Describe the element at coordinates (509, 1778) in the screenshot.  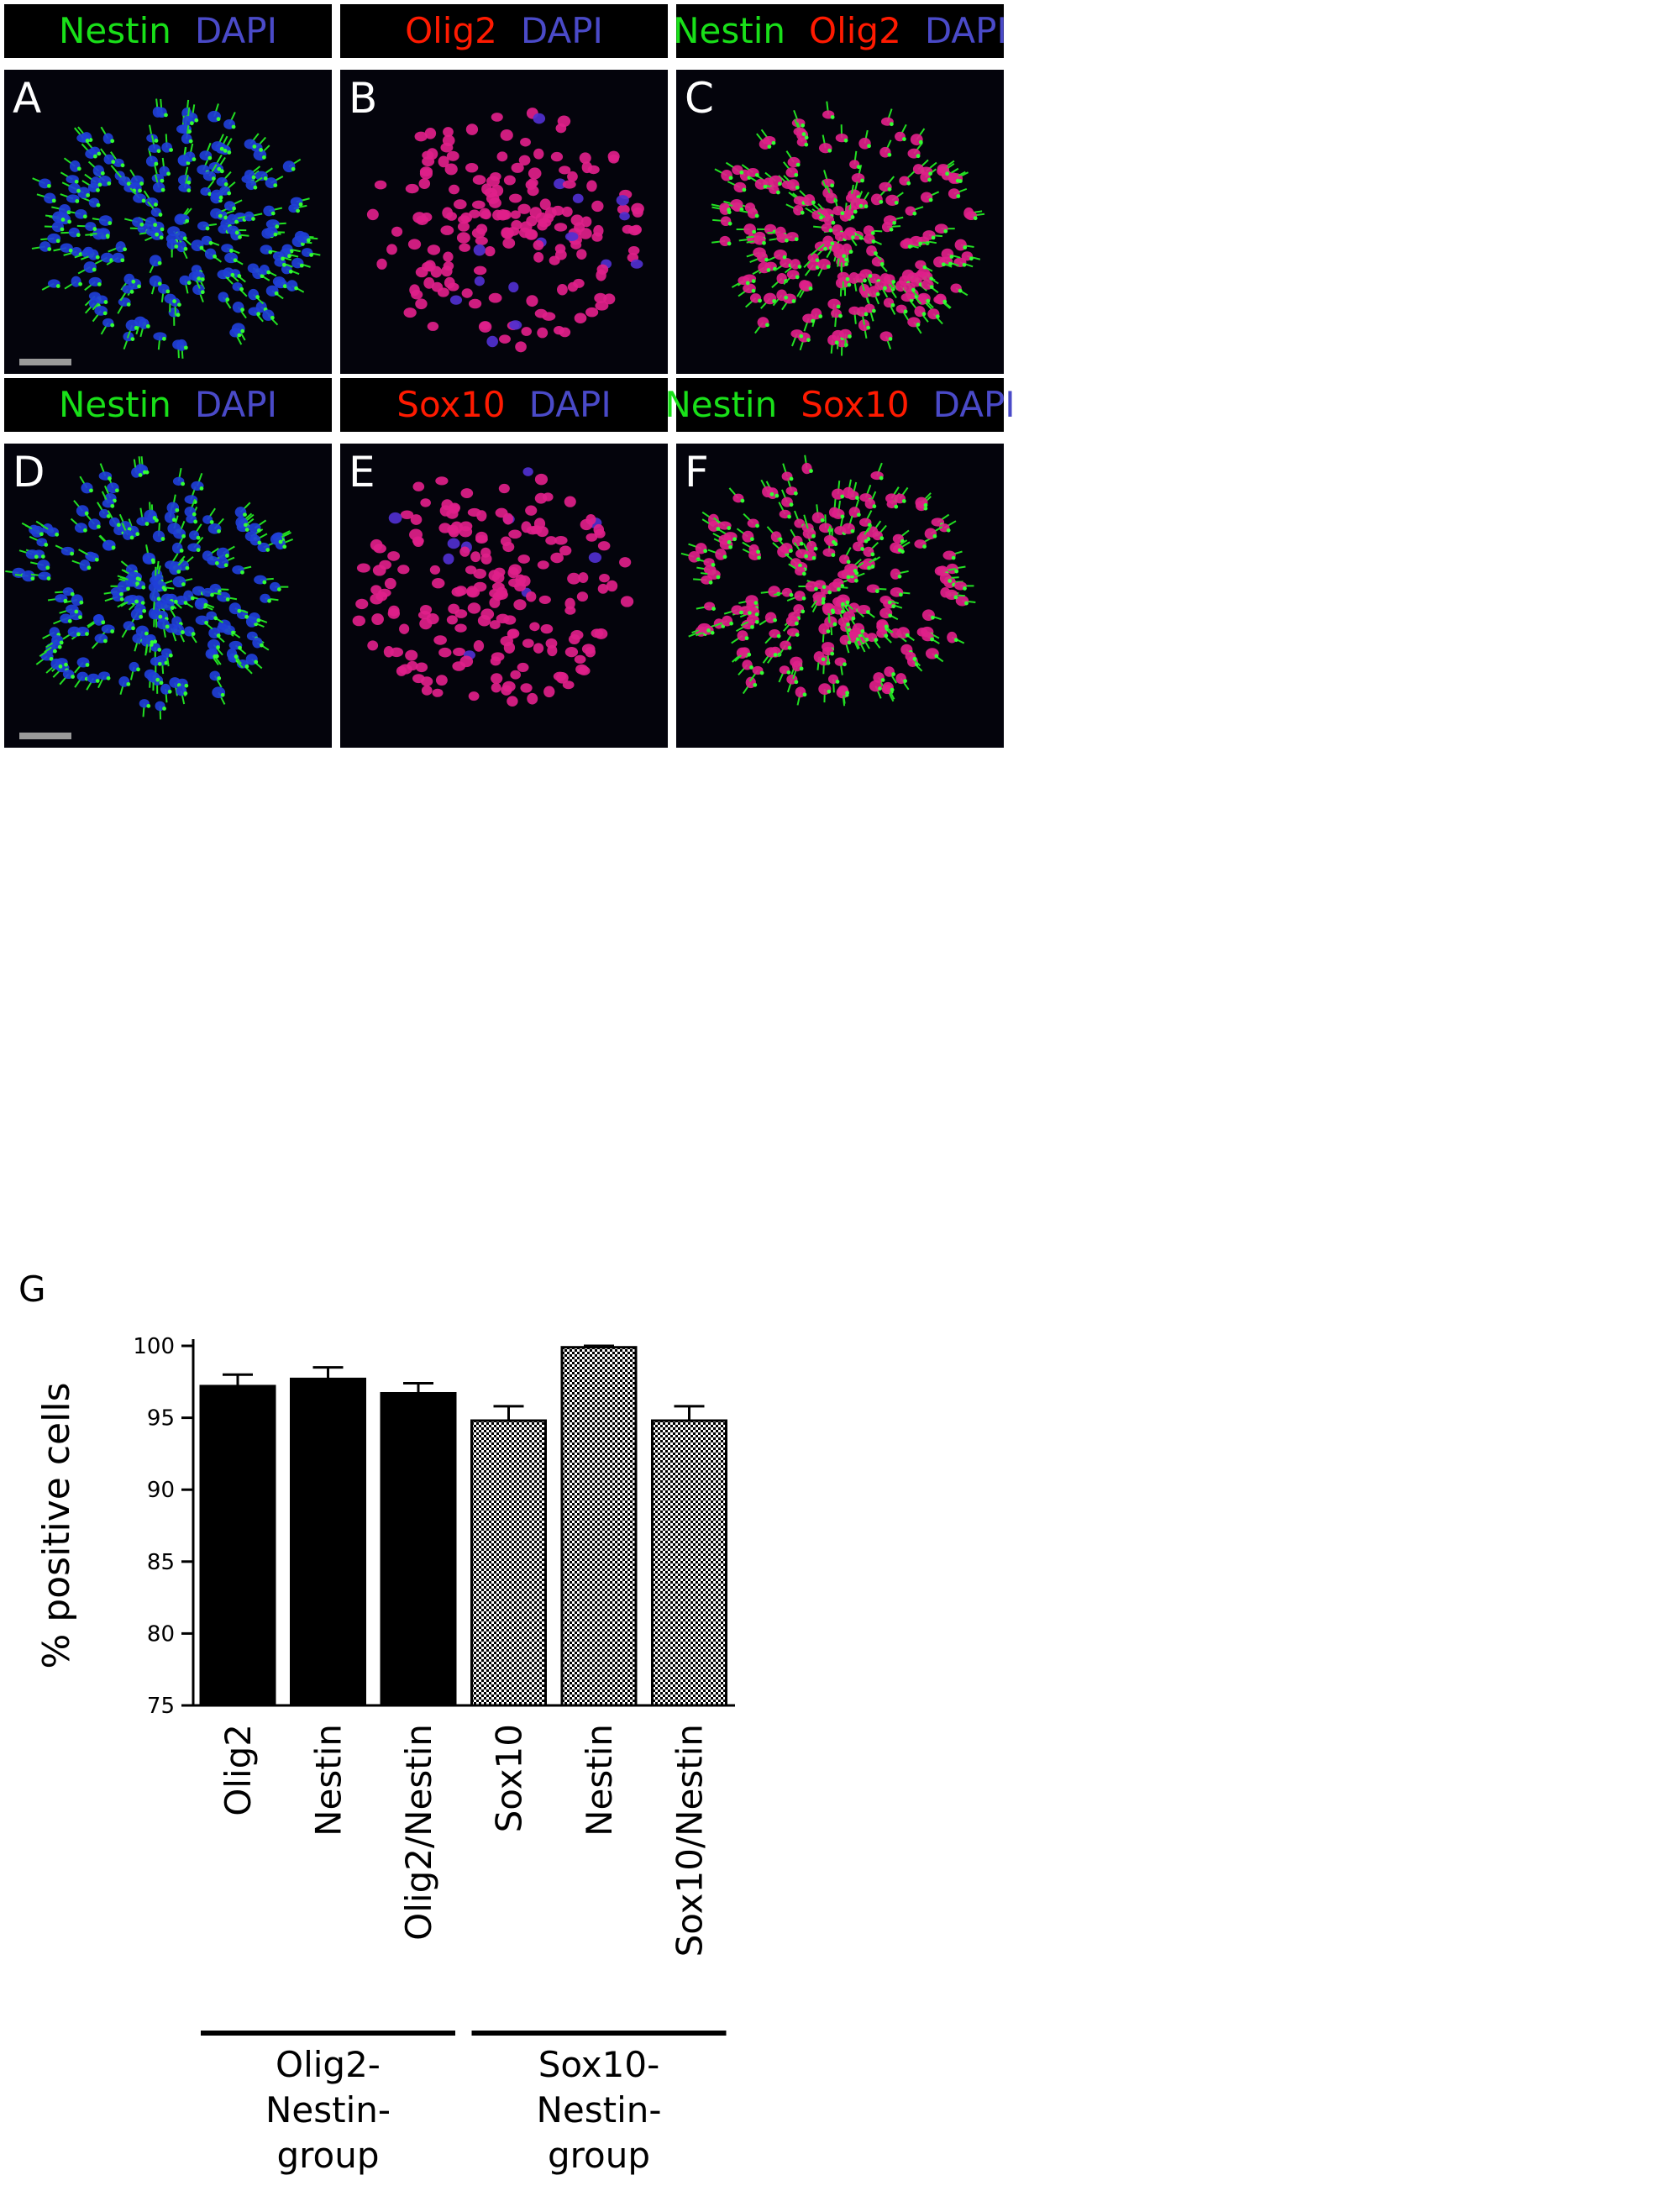
I see `x-tick-label: Sox10` at that location.